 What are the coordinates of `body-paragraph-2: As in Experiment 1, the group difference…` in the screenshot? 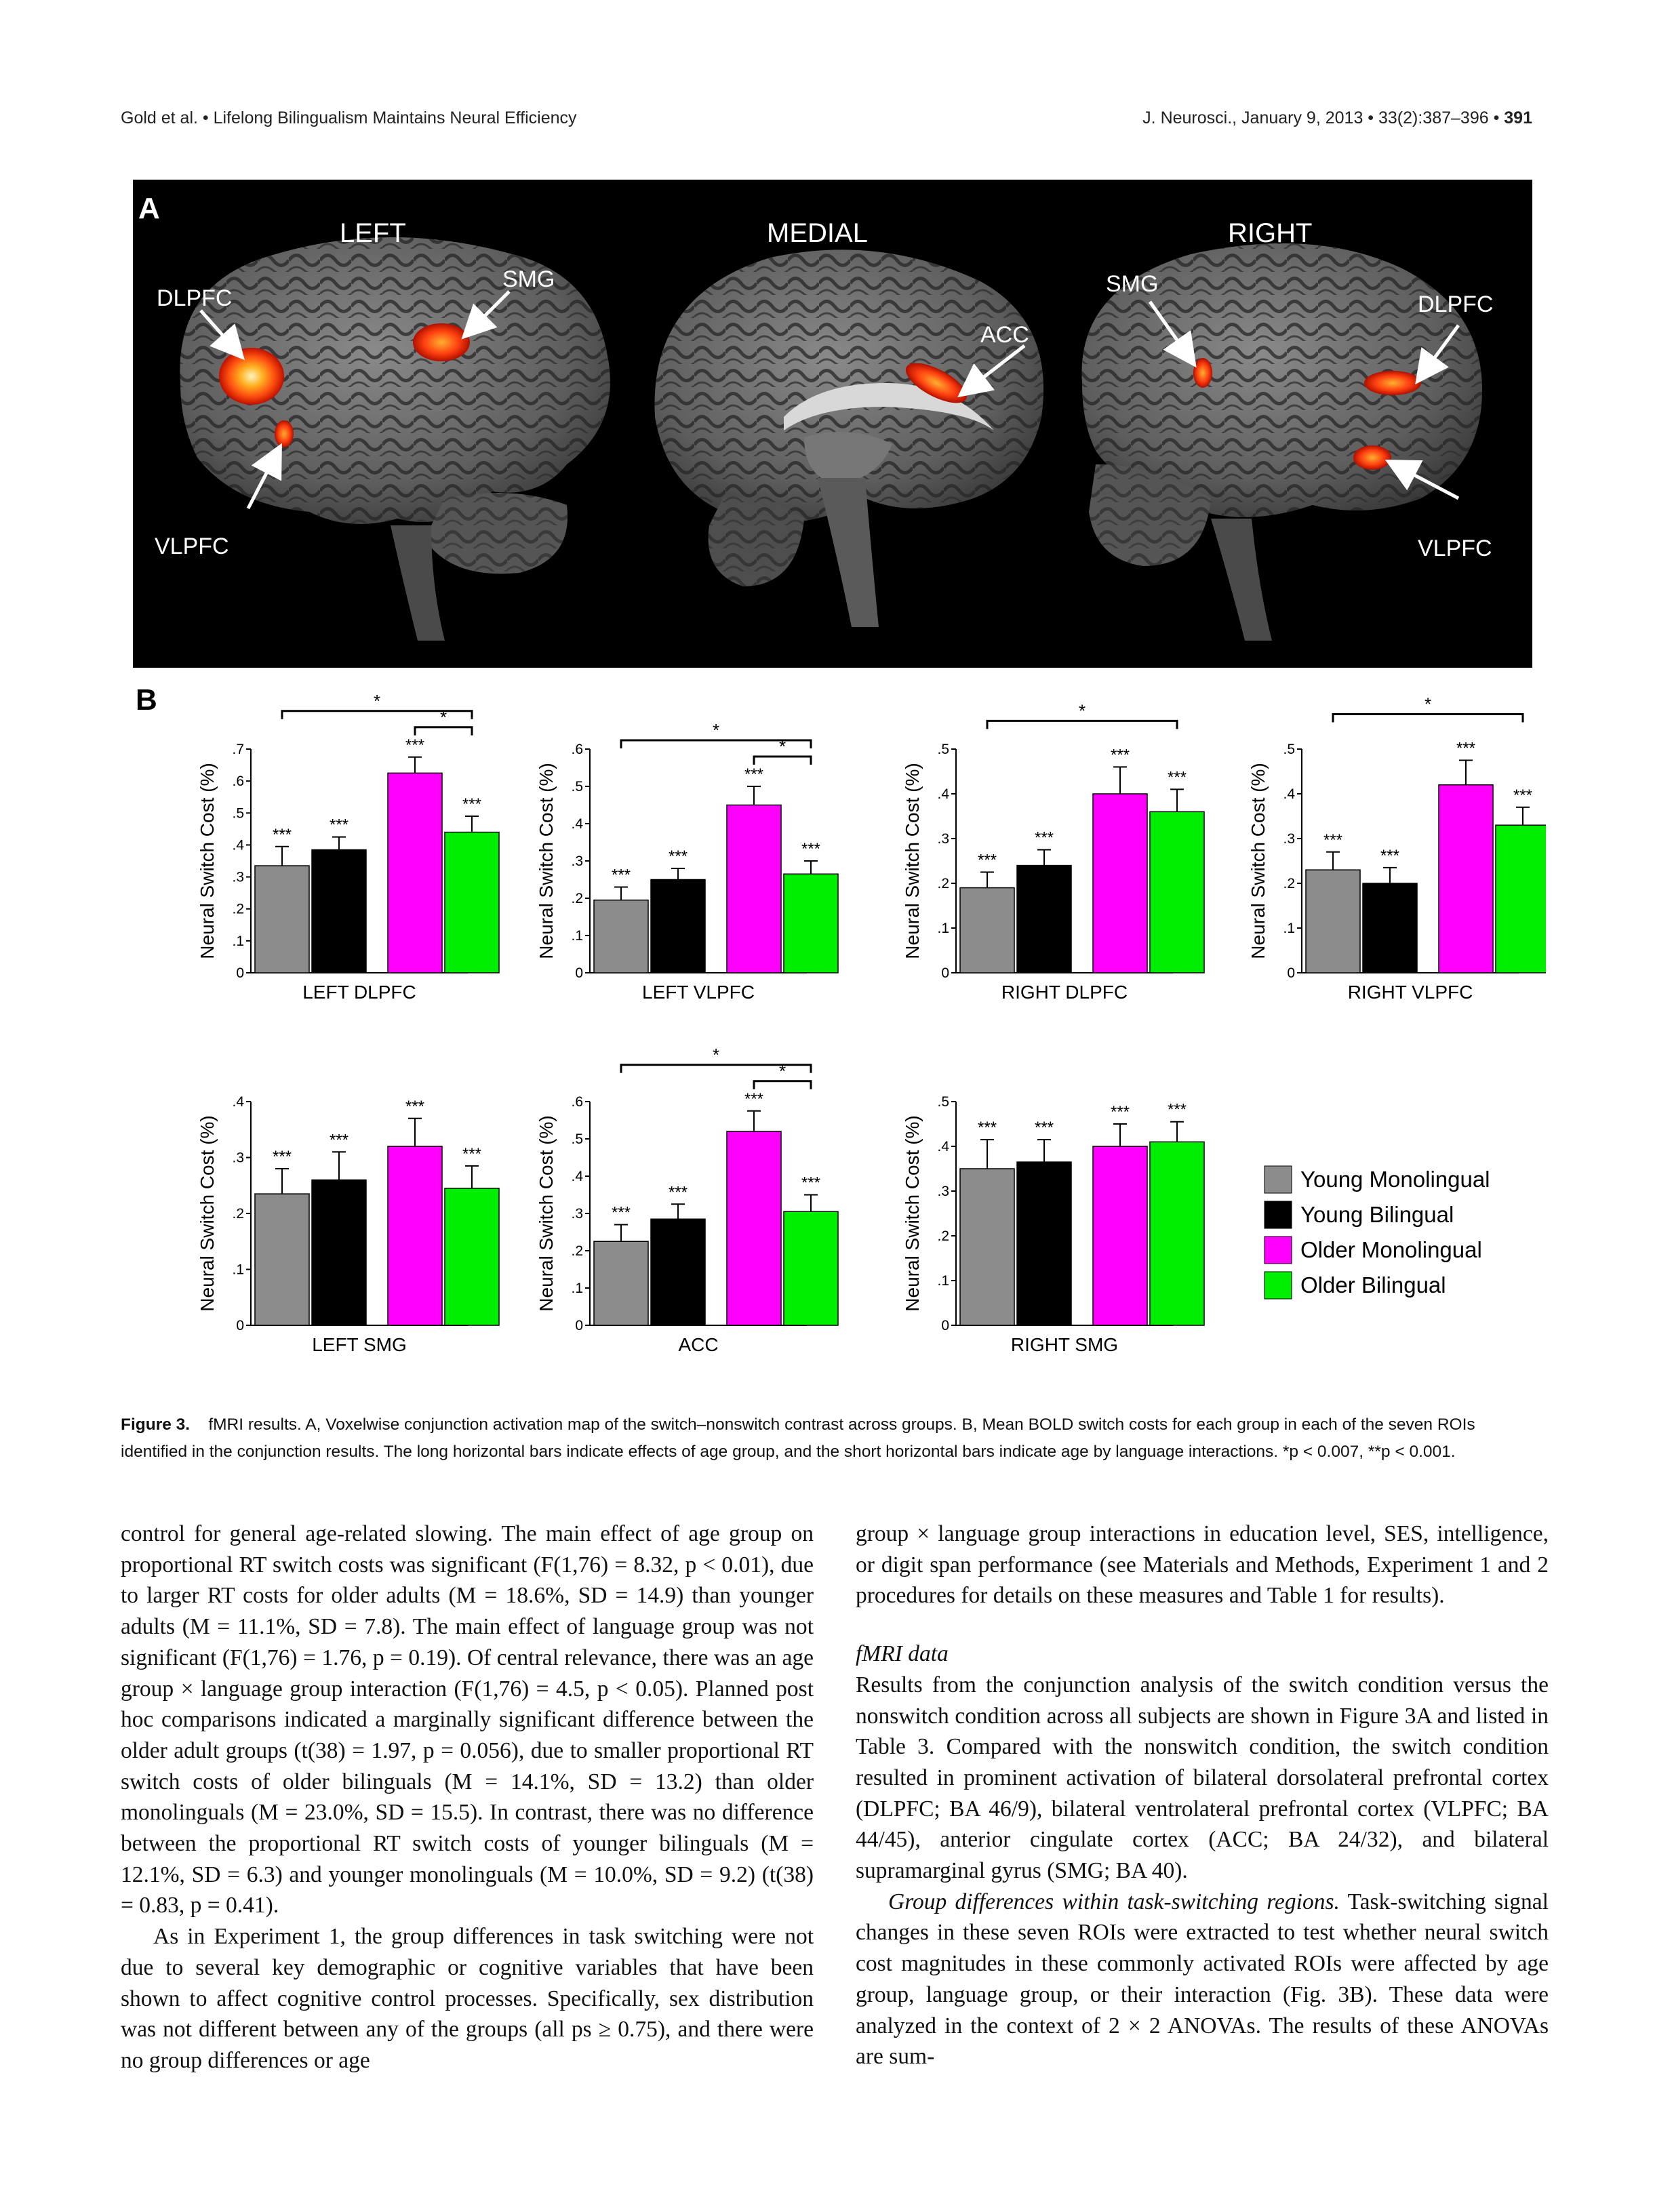 It's located at (467, 1998).